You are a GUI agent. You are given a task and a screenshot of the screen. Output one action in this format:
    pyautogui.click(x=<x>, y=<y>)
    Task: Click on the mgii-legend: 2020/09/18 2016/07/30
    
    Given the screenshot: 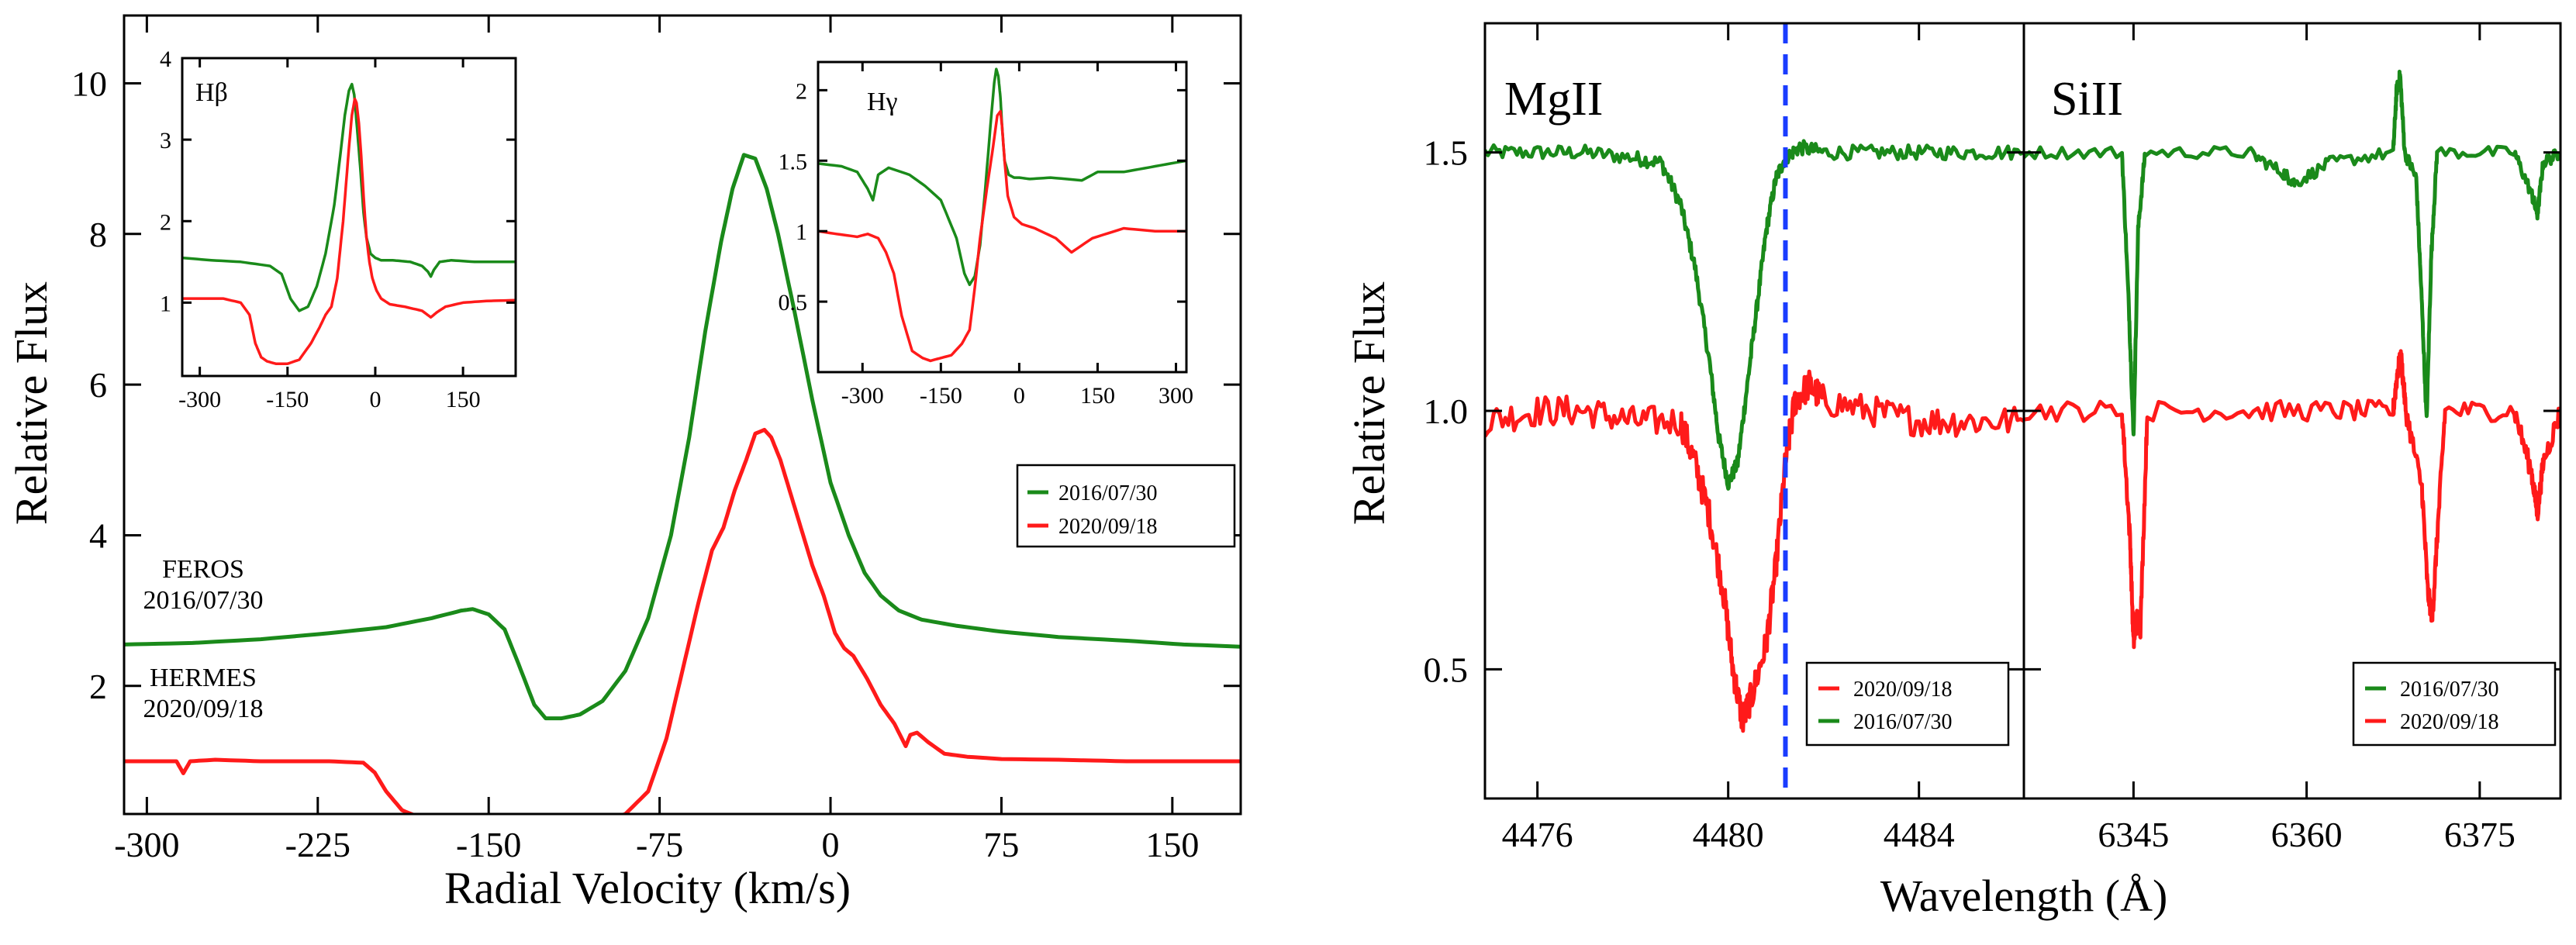 What is the action you would take?
    pyautogui.click(x=1908, y=704)
    